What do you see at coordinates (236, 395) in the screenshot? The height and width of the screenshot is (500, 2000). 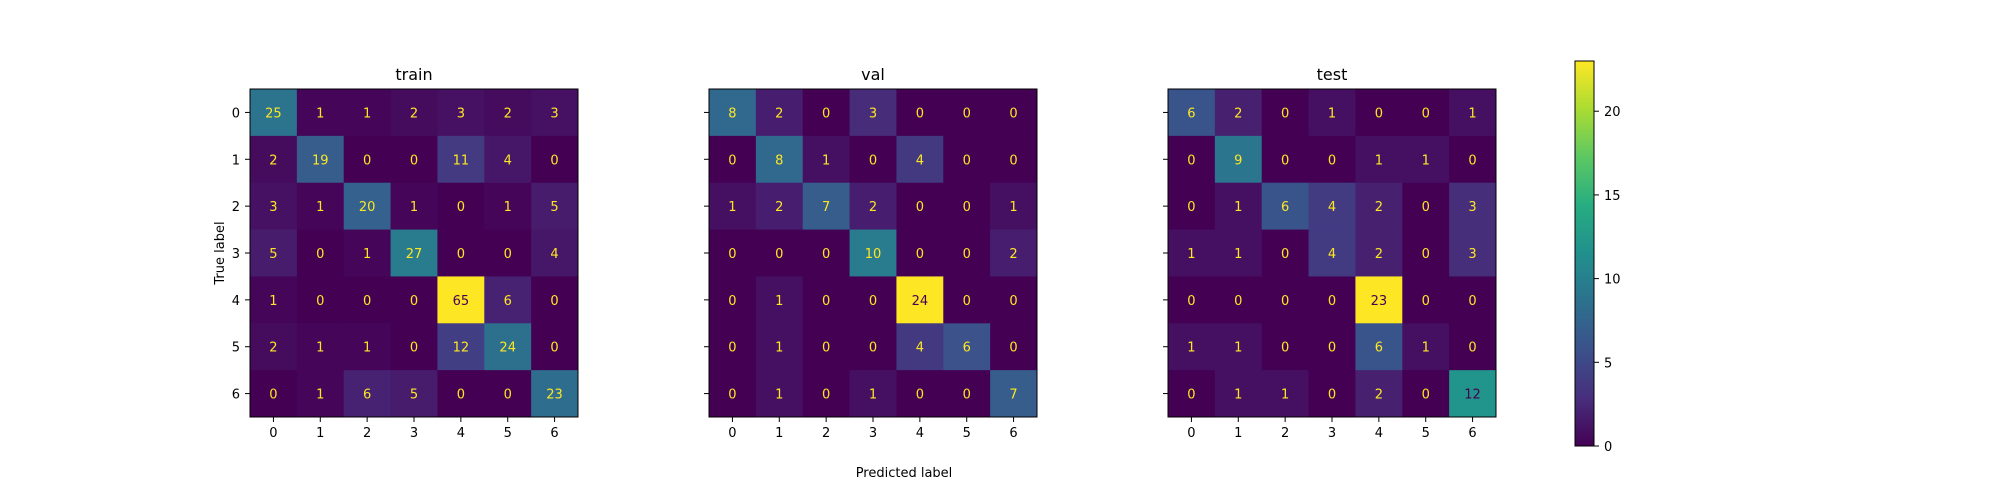 I see `y-tick-label: 6` at bounding box center [236, 395].